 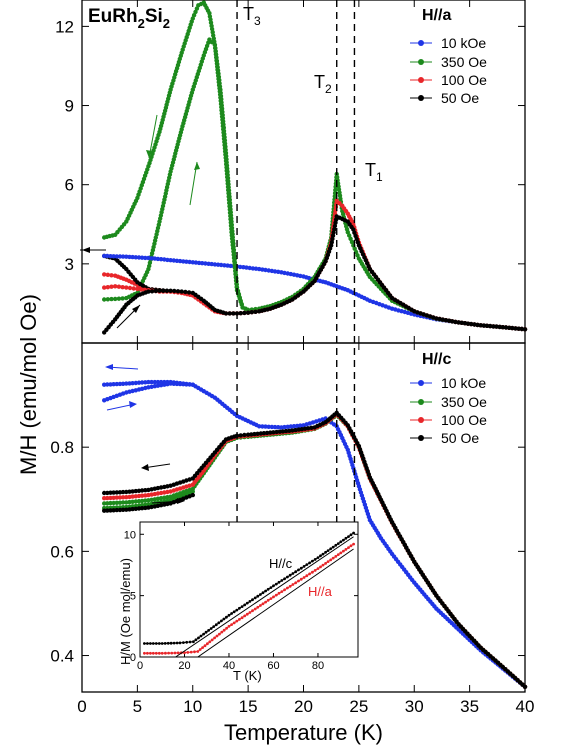 I want to click on green-arrow-head, so click(x=197, y=166).